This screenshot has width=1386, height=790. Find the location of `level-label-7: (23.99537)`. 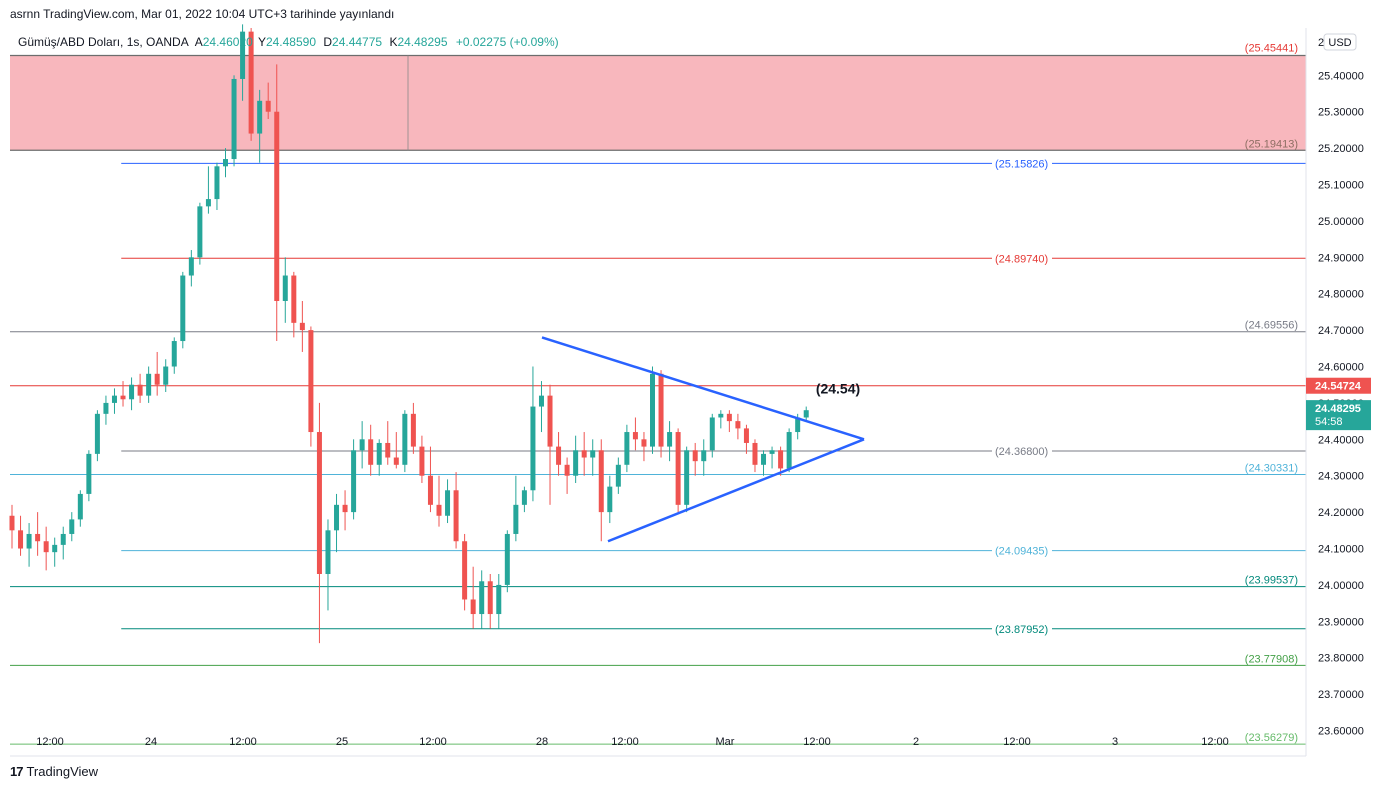

level-label-7: (23.99537) is located at coordinates (1271, 581).